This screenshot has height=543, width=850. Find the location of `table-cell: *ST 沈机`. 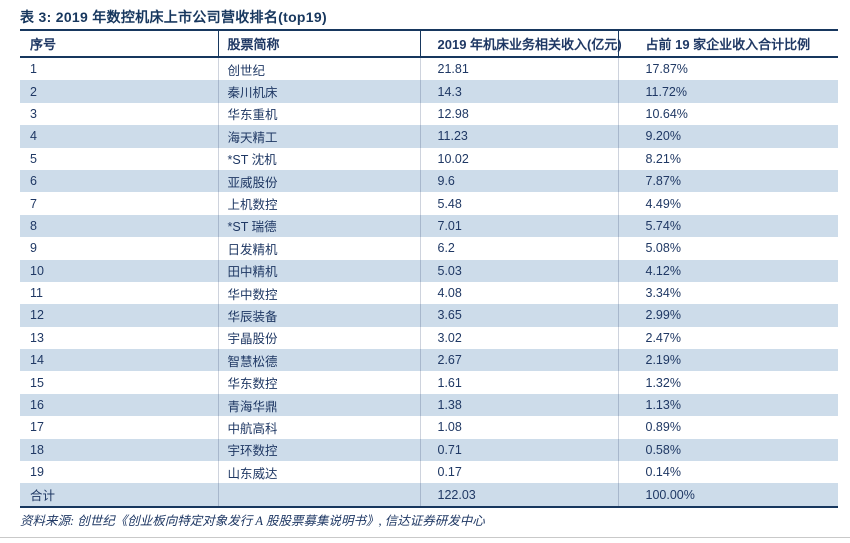

table-cell: *ST 沈机 is located at coordinates (318, 158).